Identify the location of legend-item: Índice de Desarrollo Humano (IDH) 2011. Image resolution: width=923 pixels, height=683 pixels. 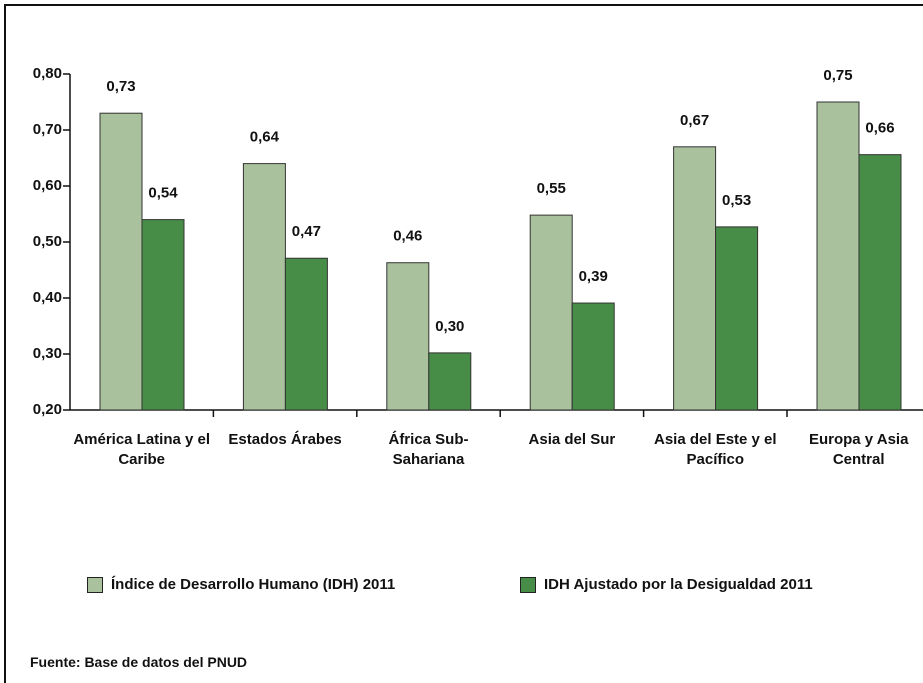
(241, 584).